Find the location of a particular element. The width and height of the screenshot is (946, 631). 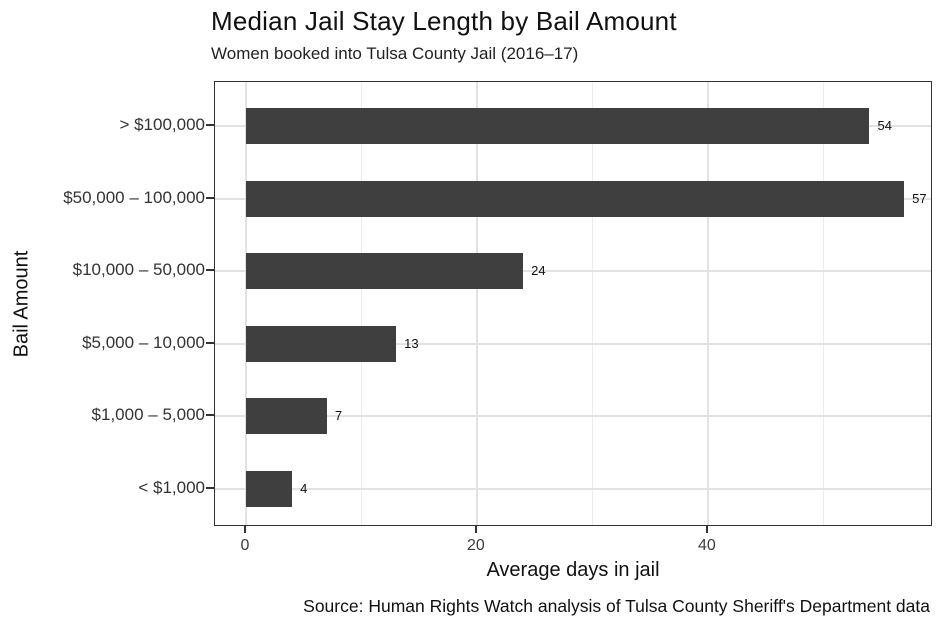

y-axis-category-label: > $100,000 is located at coordinates (162, 124).